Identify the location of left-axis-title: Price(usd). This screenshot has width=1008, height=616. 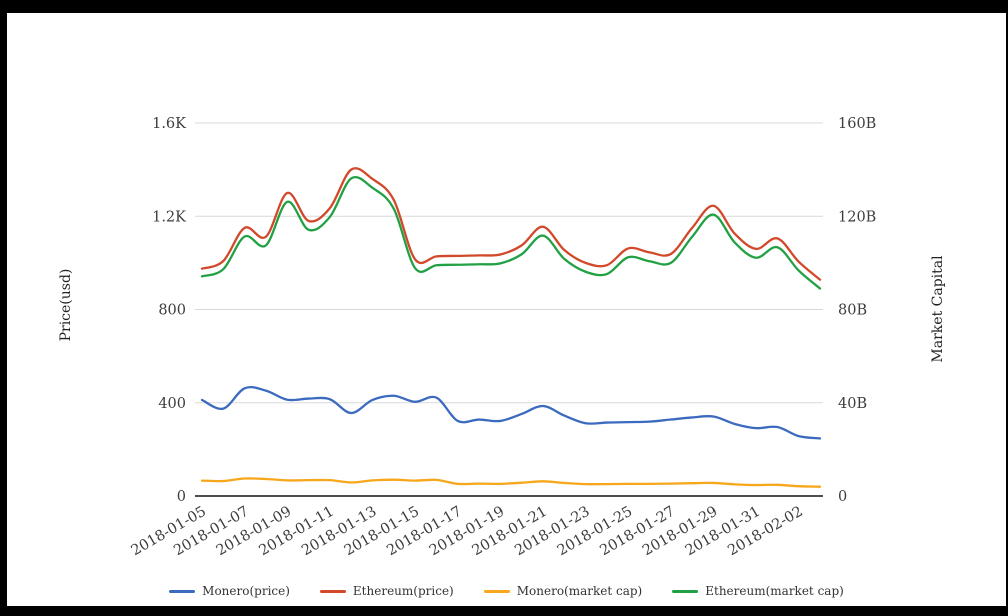
(66, 305).